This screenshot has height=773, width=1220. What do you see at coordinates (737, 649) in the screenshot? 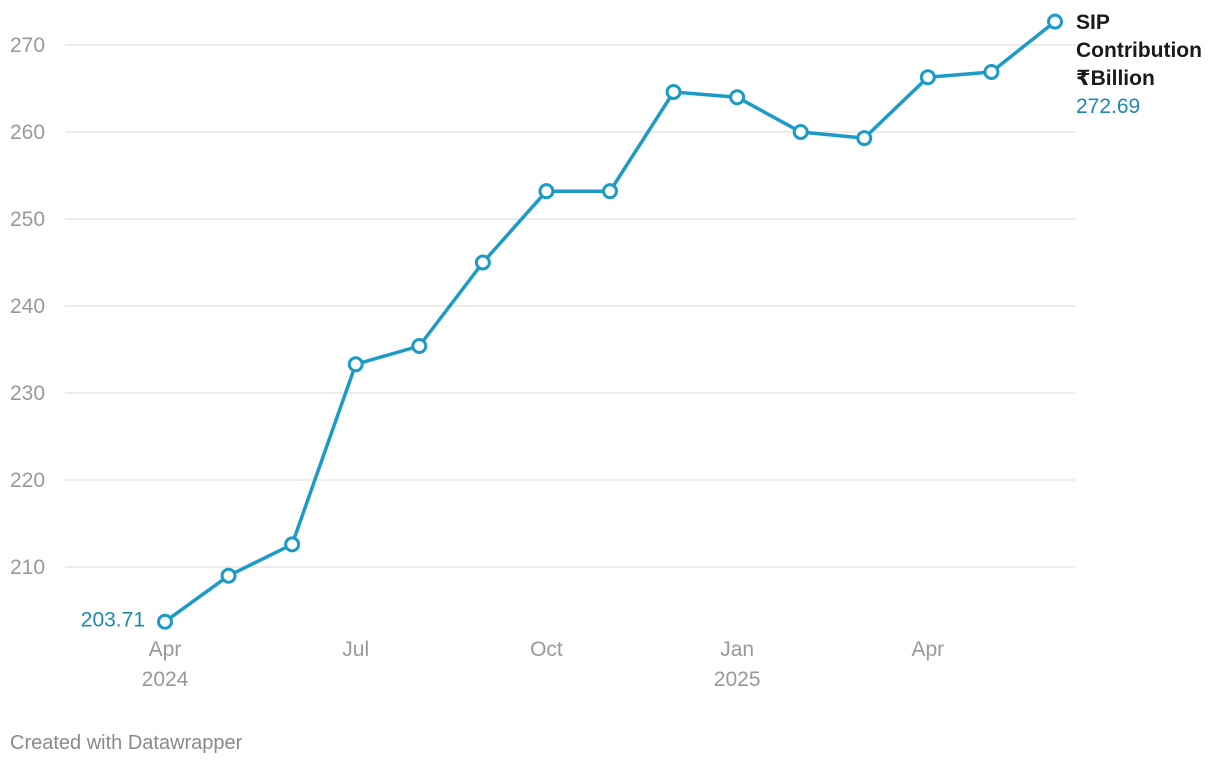
I see `x-tick-label: Jan` at bounding box center [737, 649].